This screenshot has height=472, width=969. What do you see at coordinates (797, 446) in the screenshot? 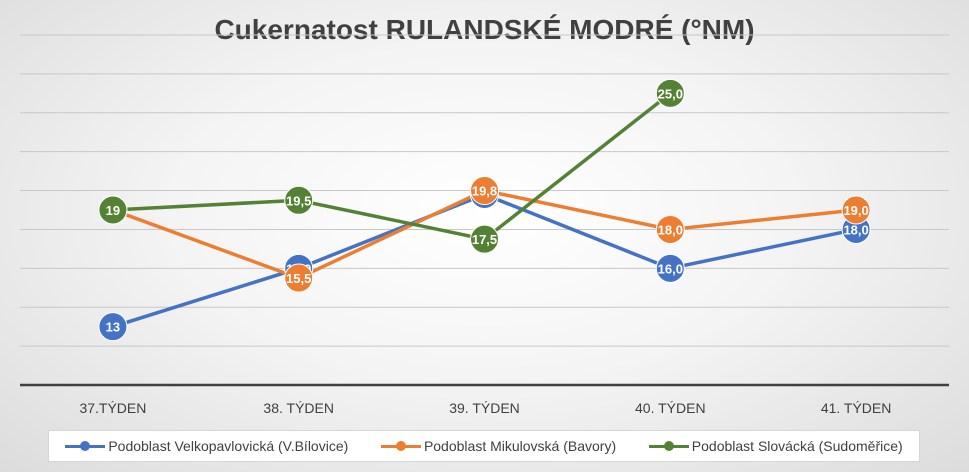
I see `legend-label: Podoblast Slovácká (Sudoměřice)` at bounding box center [797, 446].